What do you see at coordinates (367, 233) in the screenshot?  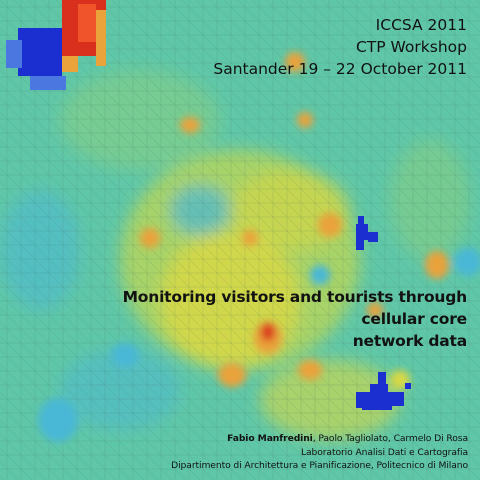 I see `blue-cluster-center` at bounding box center [367, 233].